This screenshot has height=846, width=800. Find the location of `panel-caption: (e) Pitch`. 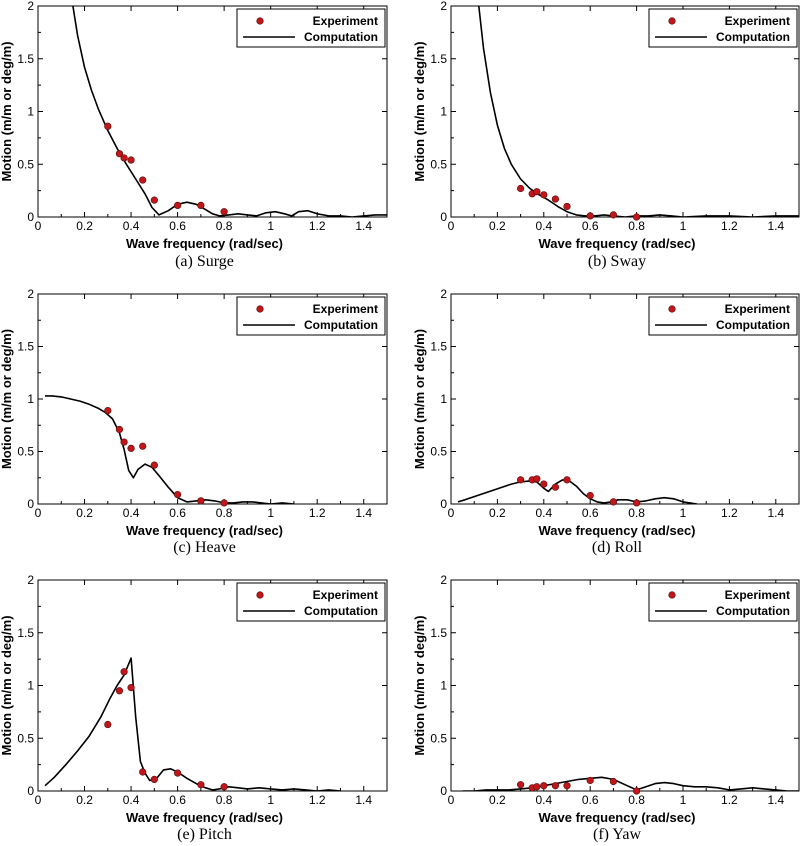

panel-caption: (e) Pitch is located at coordinates (204, 834).